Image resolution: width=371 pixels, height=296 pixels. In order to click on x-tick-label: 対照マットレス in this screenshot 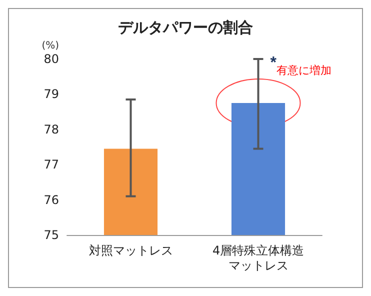, I will do `click(130, 251)`.